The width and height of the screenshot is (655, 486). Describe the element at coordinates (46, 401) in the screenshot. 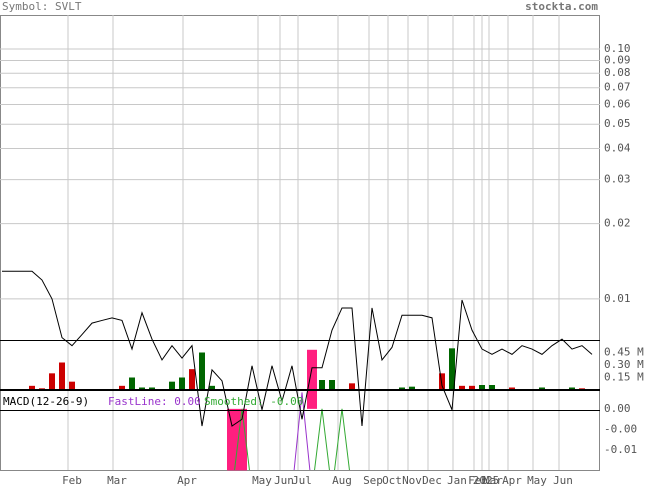

I see `macd-label: MACD(12-26-9)` at that location.